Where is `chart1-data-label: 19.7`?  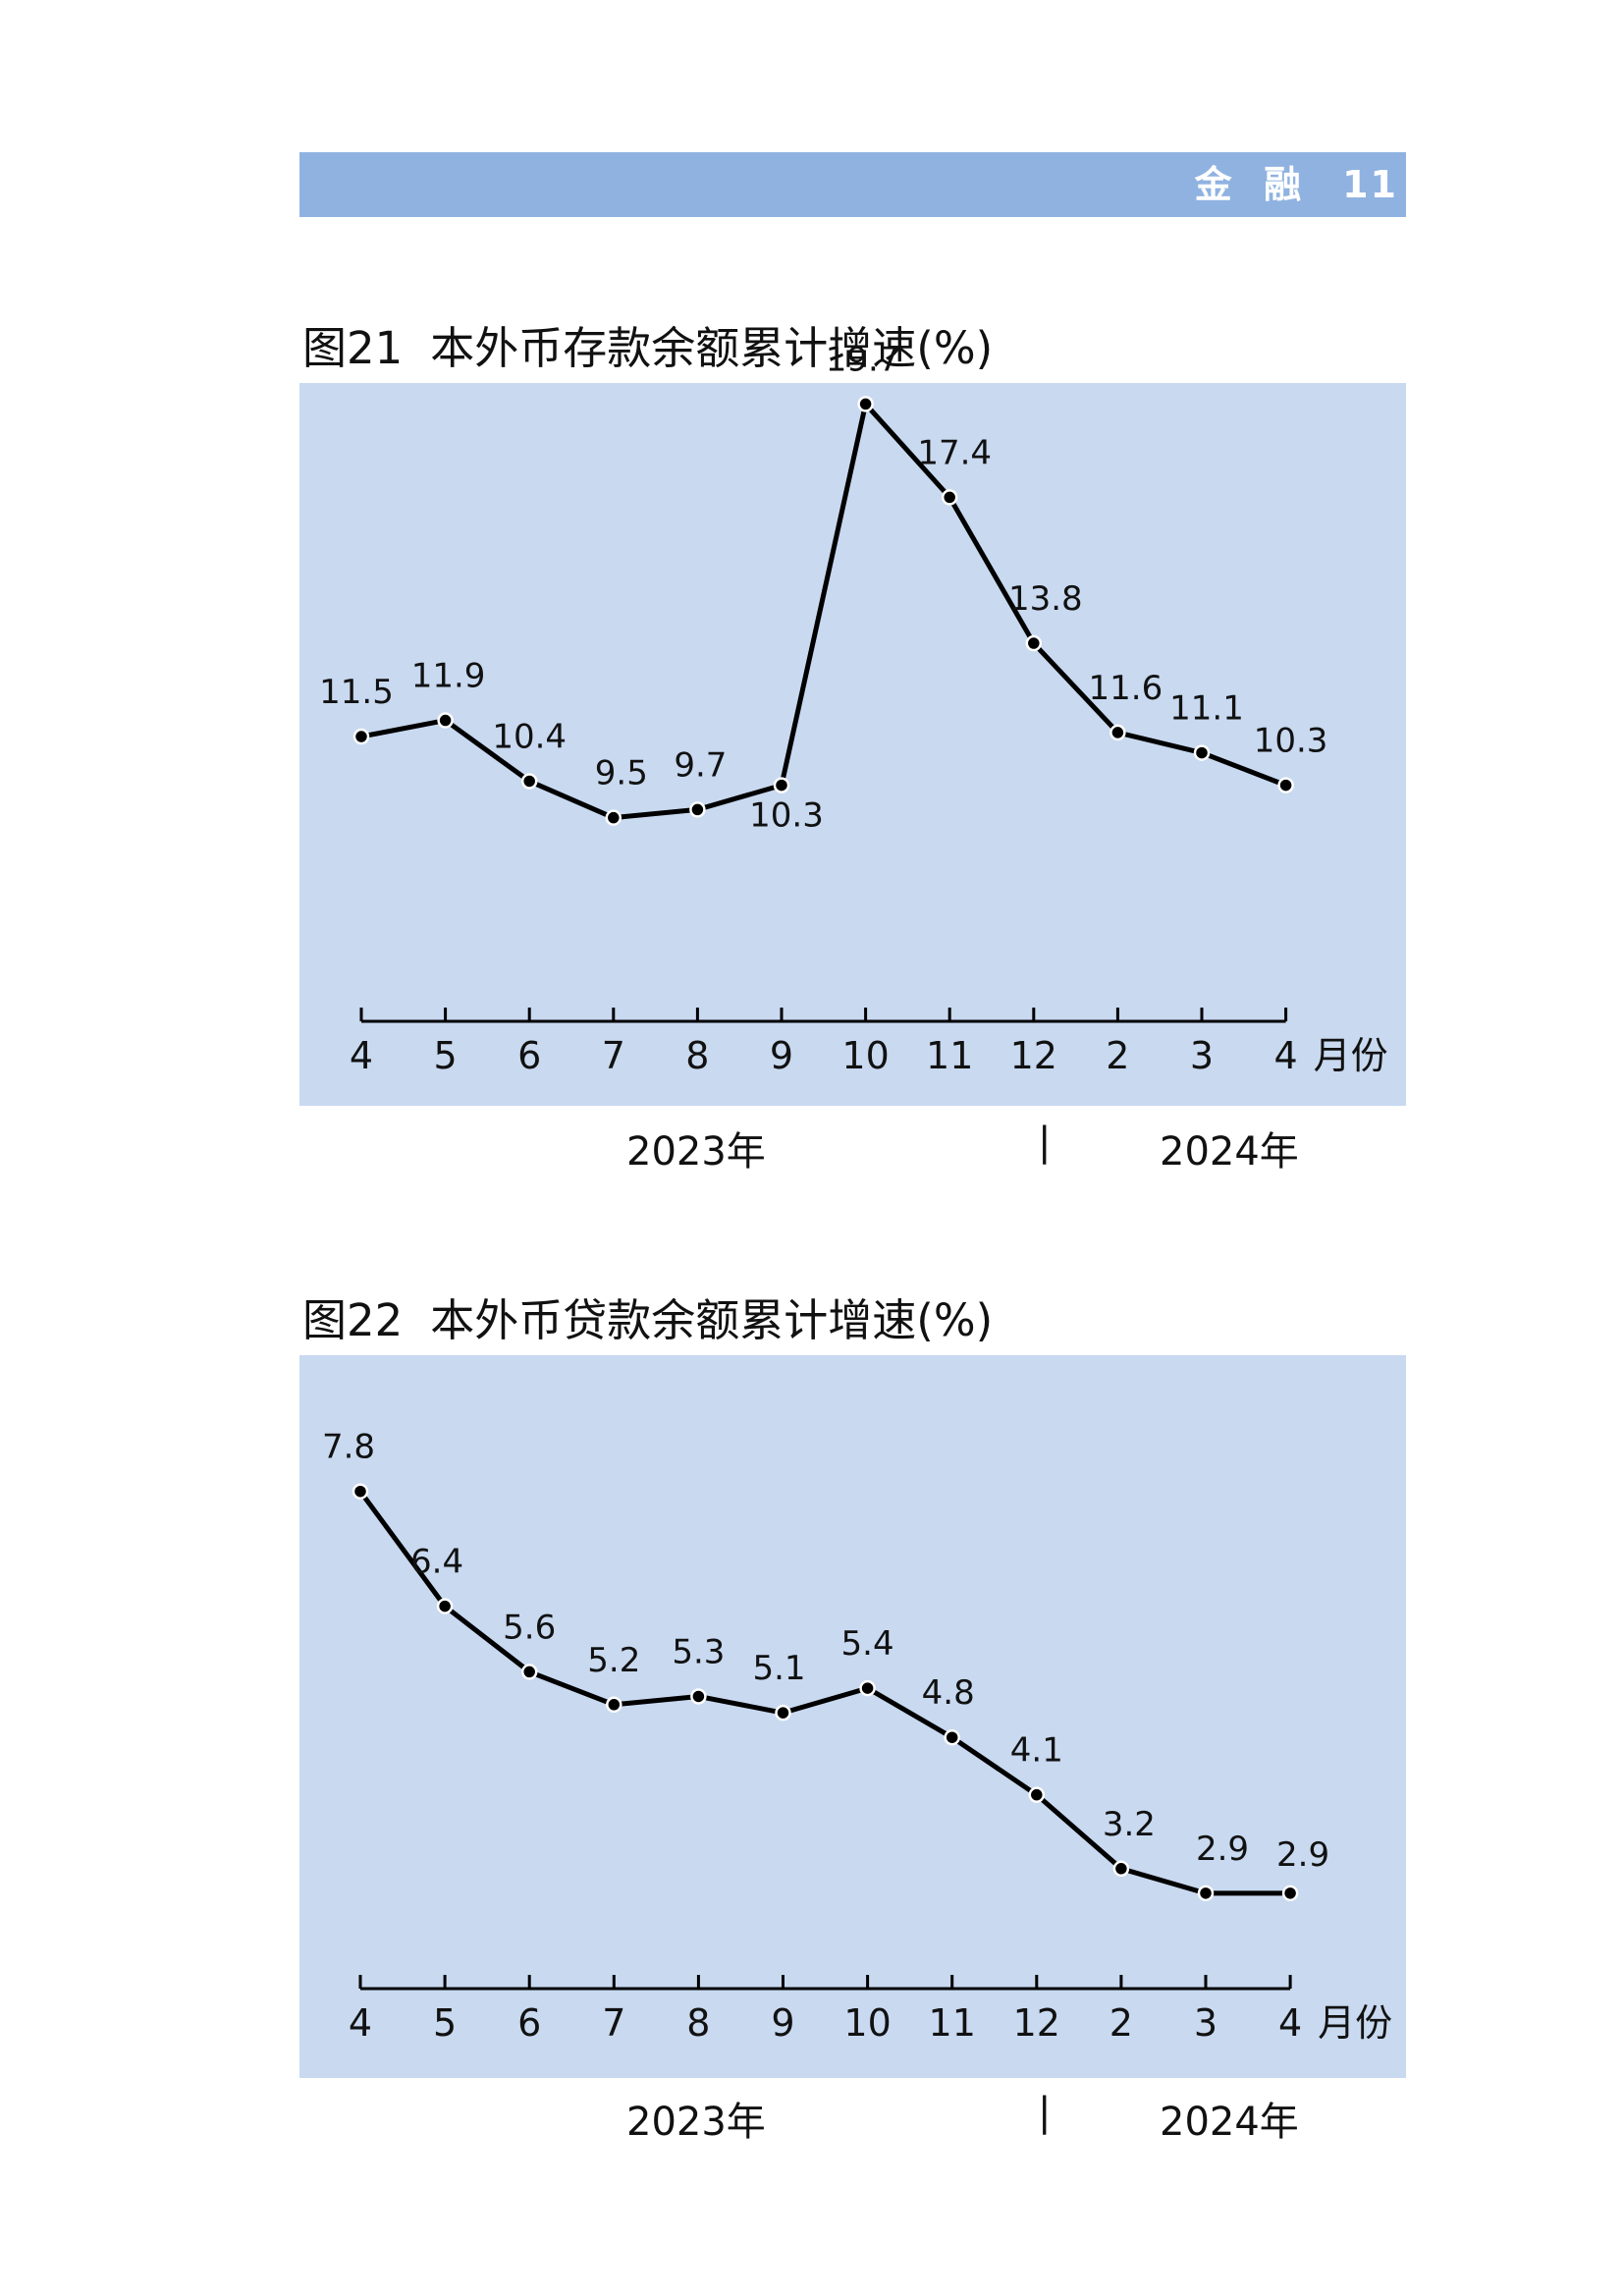 chart1-data-label: 19.7 is located at coordinates (863, 359).